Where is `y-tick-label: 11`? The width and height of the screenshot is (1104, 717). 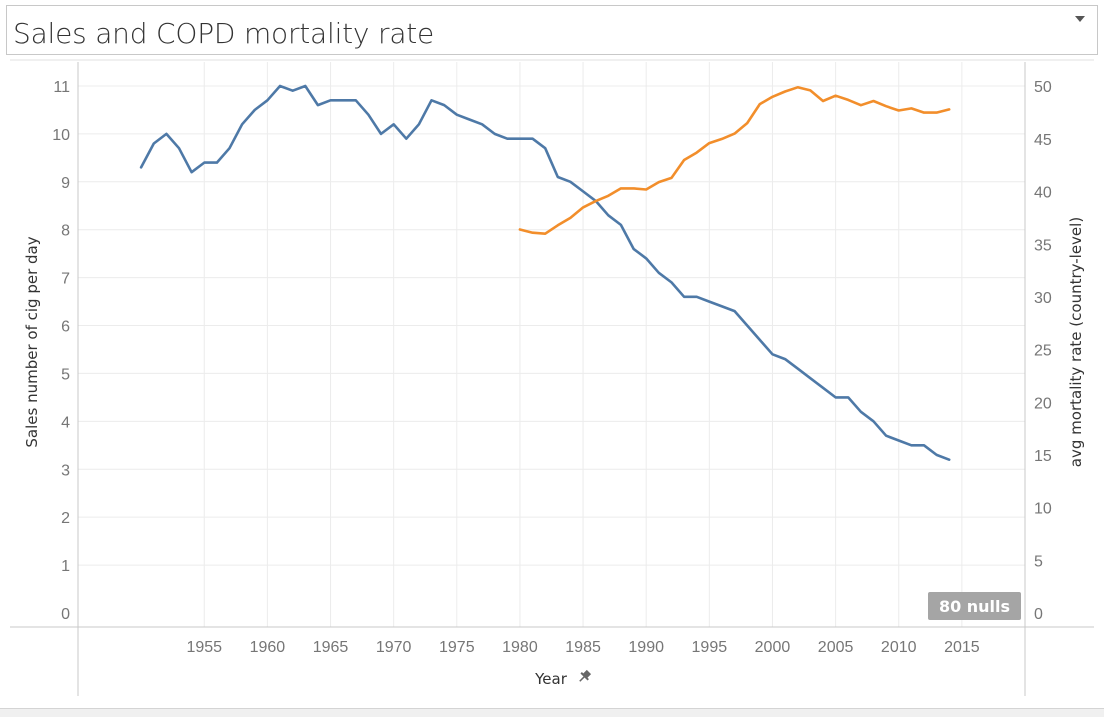 y-tick-label: 11 is located at coordinates (61, 87).